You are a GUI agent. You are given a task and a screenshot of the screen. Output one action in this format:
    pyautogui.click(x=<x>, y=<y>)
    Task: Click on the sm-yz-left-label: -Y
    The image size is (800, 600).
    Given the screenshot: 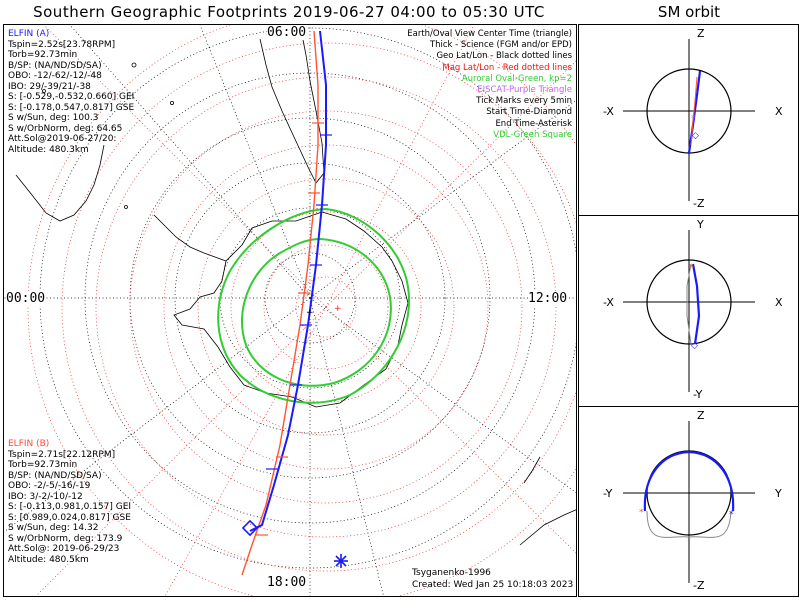 What is the action you would take?
    pyautogui.click(x=608, y=493)
    